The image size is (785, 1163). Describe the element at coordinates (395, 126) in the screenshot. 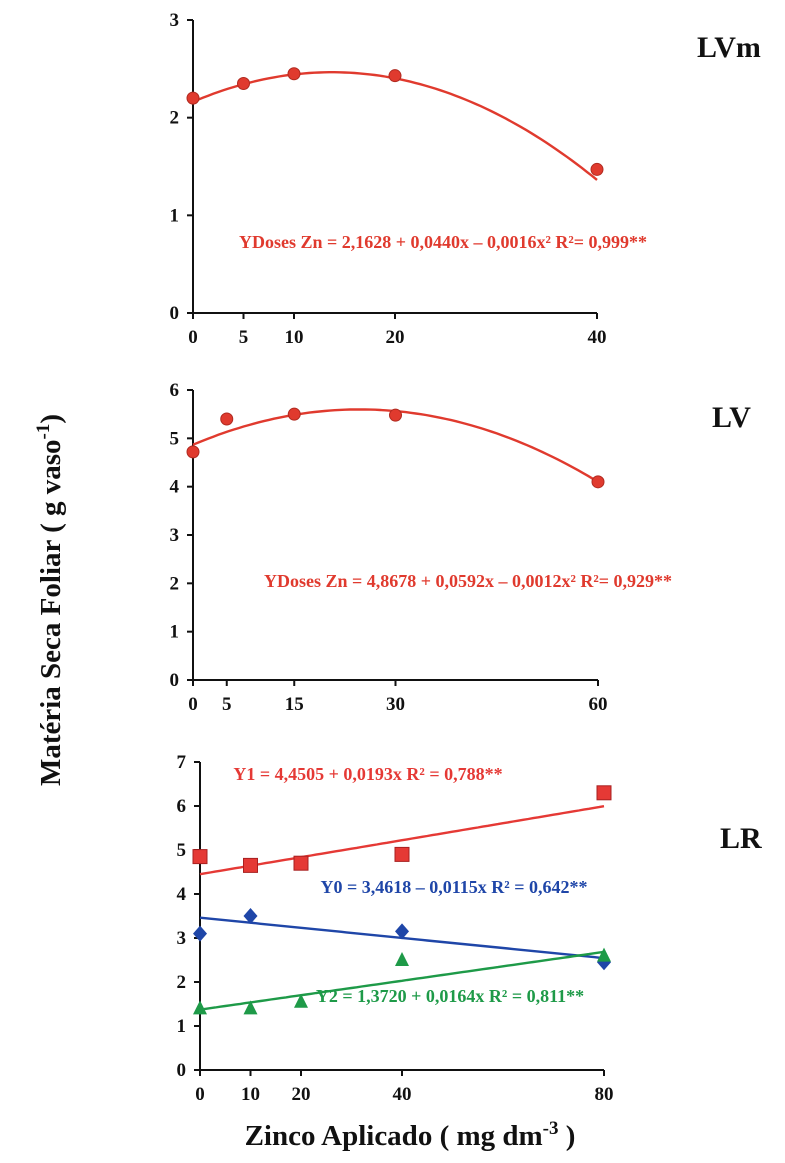

I see `fit-line-LVm` at that location.